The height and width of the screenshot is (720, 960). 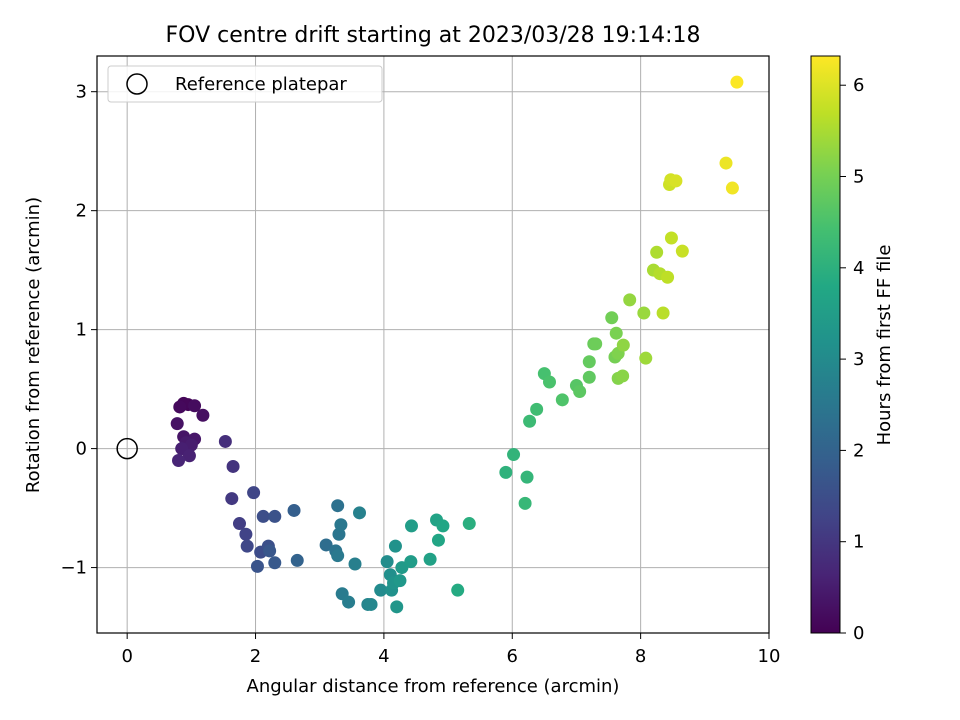 I want to click on y-tick-label: 0, so click(x=81, y=449).